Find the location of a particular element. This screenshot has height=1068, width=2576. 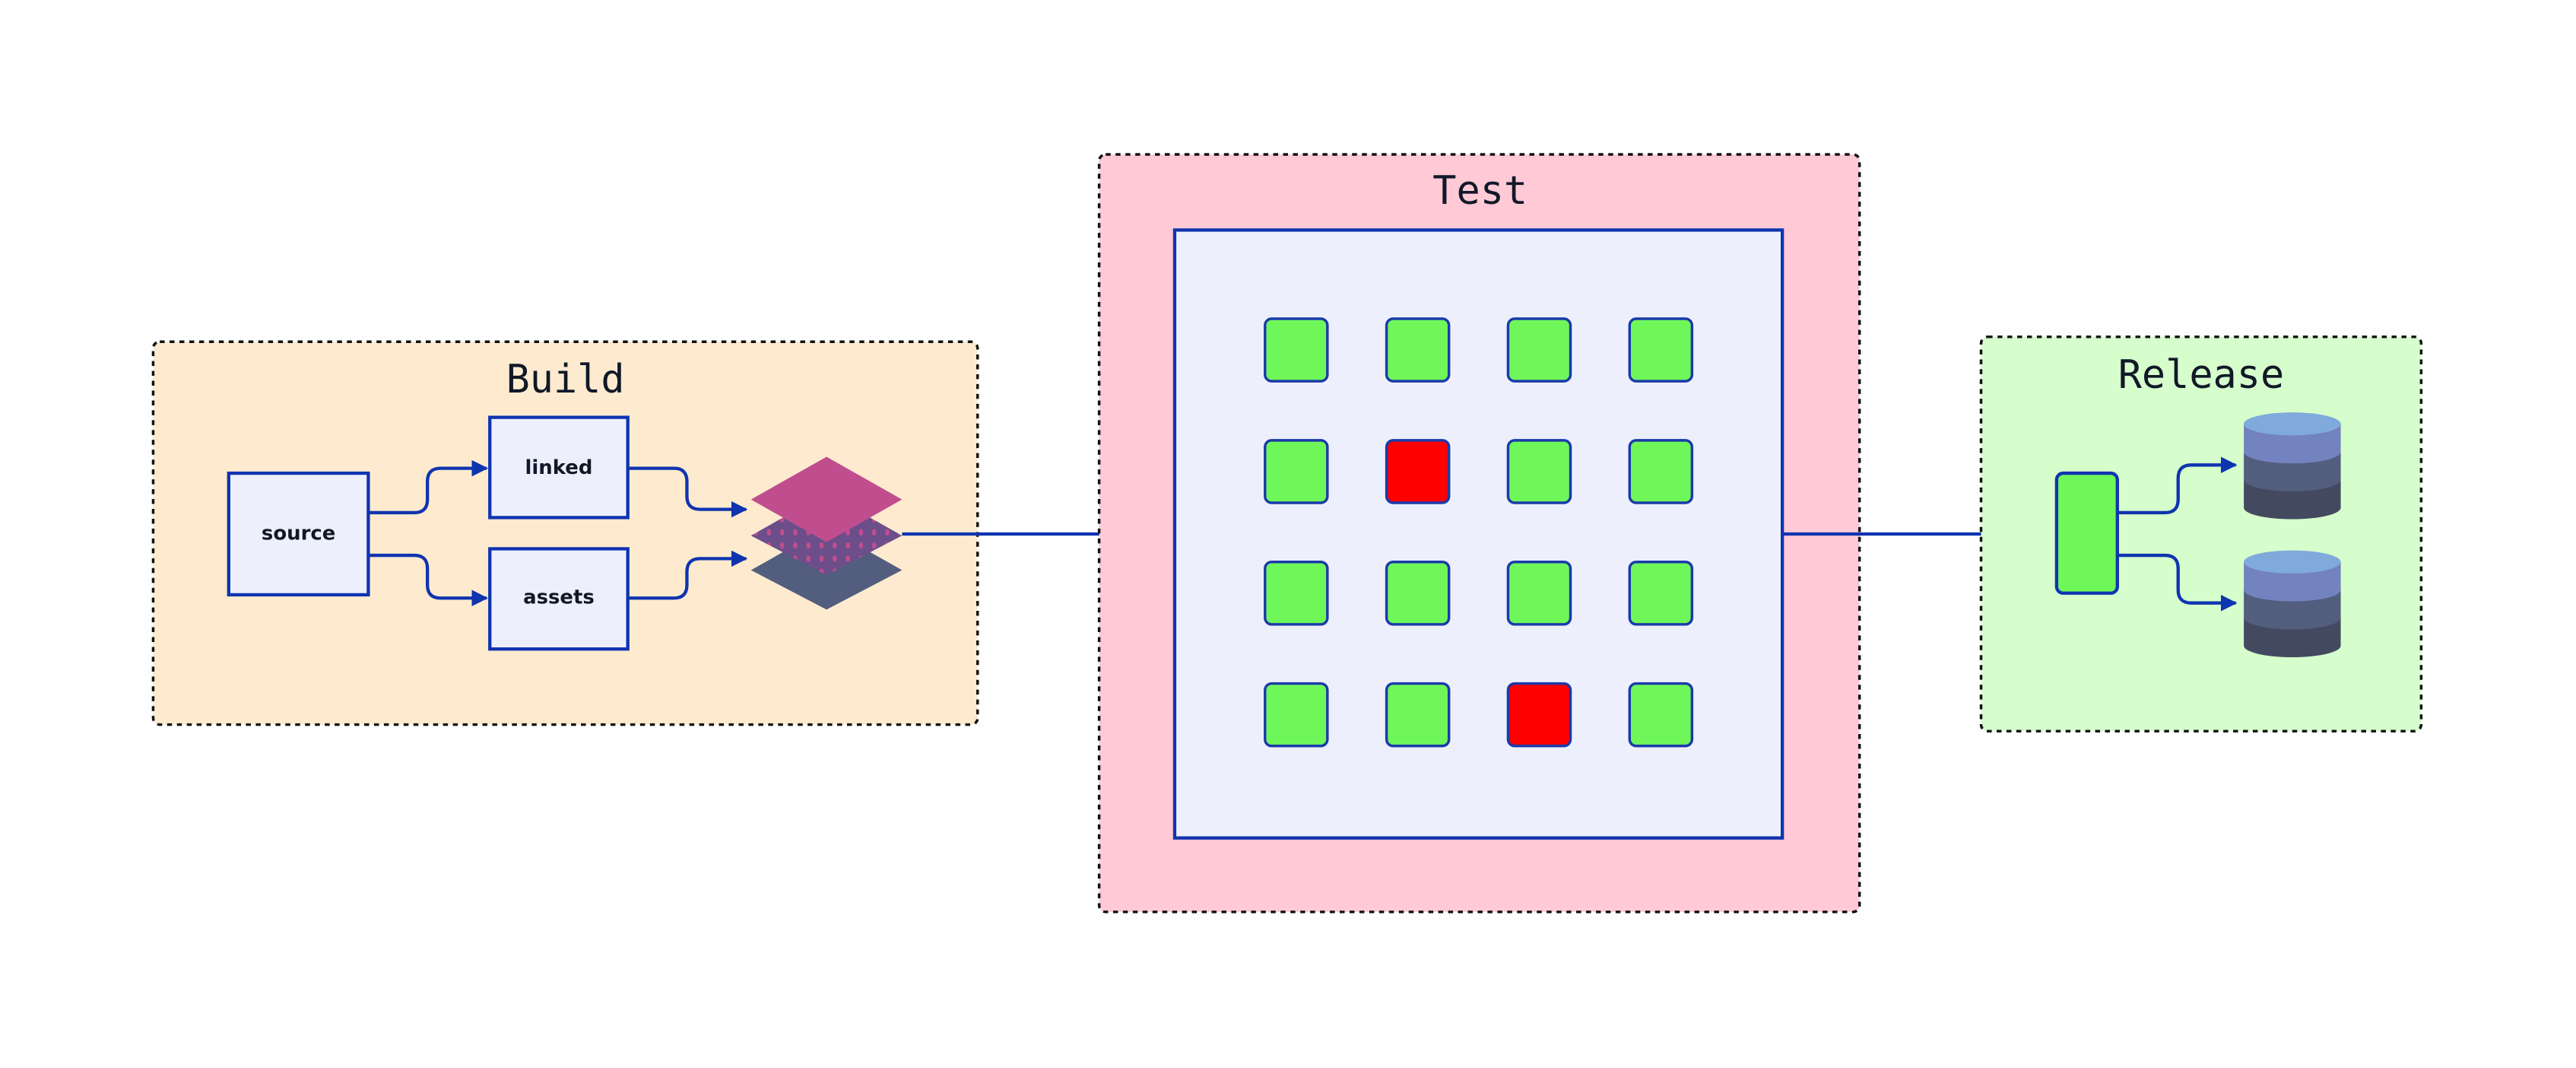

stacked-layers-icon is located at coordinates (826, 533).